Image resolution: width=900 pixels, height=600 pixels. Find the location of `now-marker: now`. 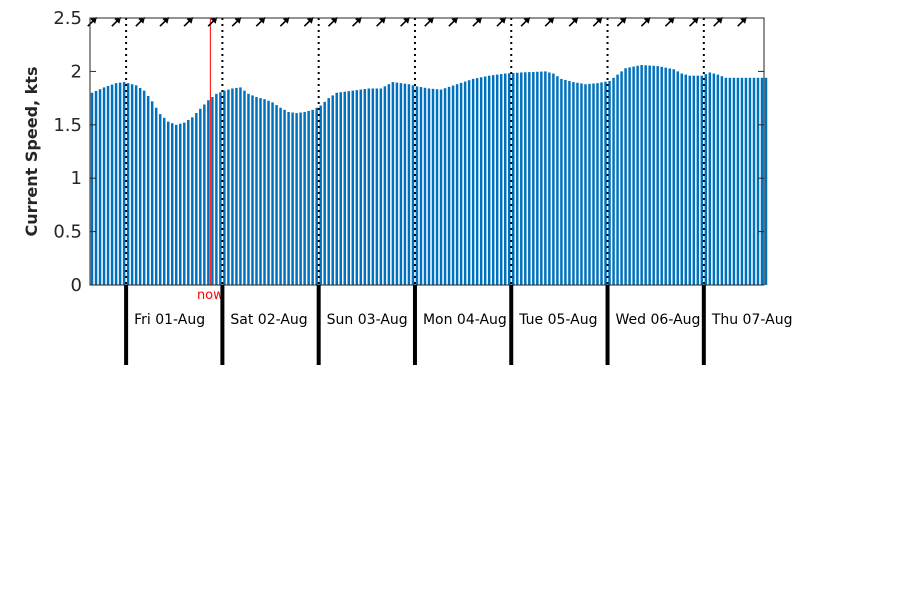

now-marker: now is located at coordinates (210, 160).